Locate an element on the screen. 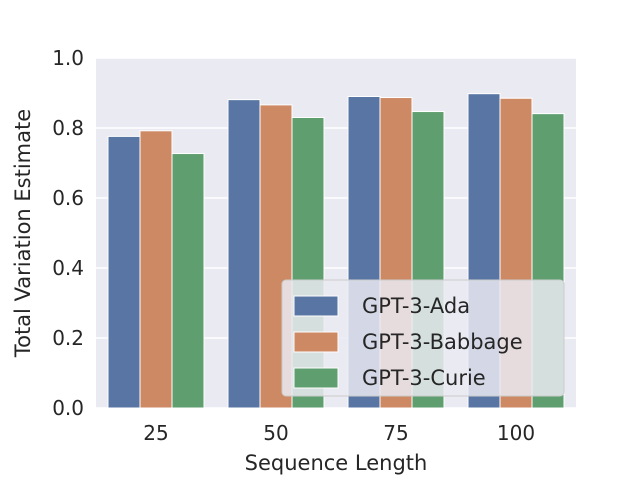  y-tick-label: 0.4 is located at coordinates (68, 268).